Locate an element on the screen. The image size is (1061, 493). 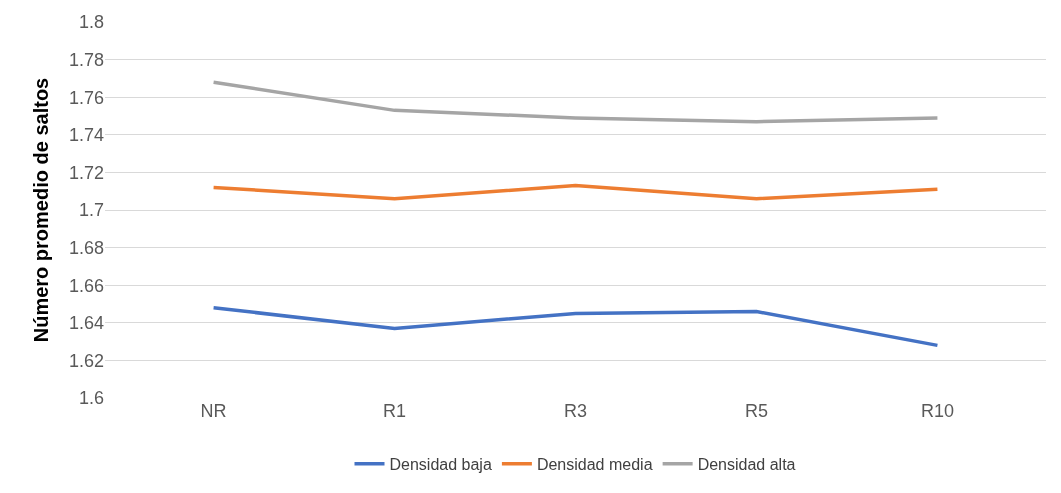
y-tick-label: 1.66 is located at coordinates (86, 285).